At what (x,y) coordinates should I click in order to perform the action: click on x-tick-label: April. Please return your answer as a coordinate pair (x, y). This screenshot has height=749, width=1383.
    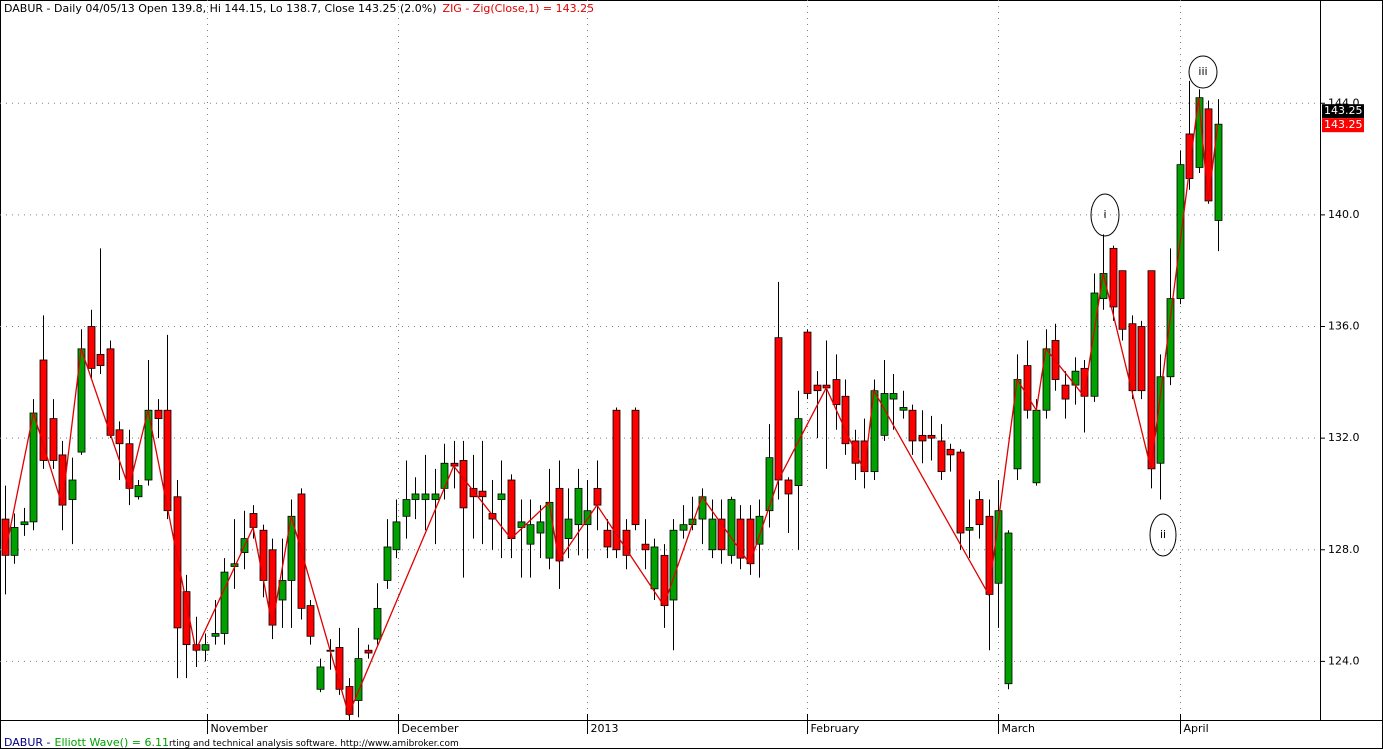
    Looking at the image, I should click on (1196, 728).